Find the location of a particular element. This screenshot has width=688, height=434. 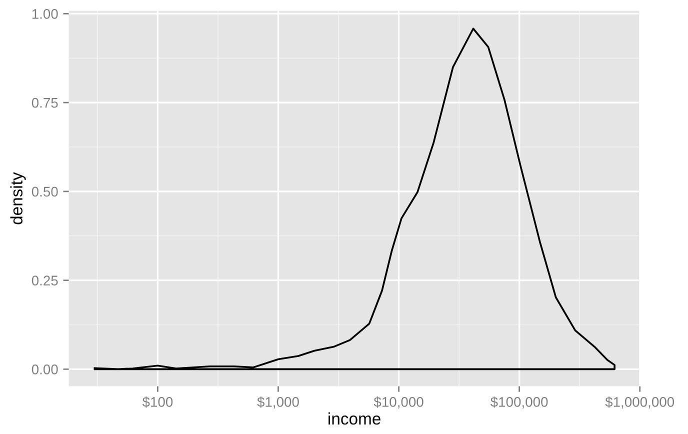

y-tick-label: 0.00 is located at coordinates (45, 369).